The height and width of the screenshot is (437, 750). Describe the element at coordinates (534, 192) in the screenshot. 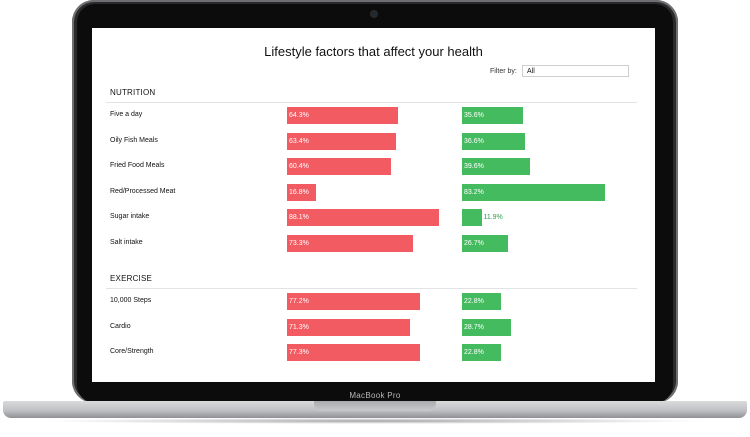

I see `positive-bar: 83.2%` at that location.